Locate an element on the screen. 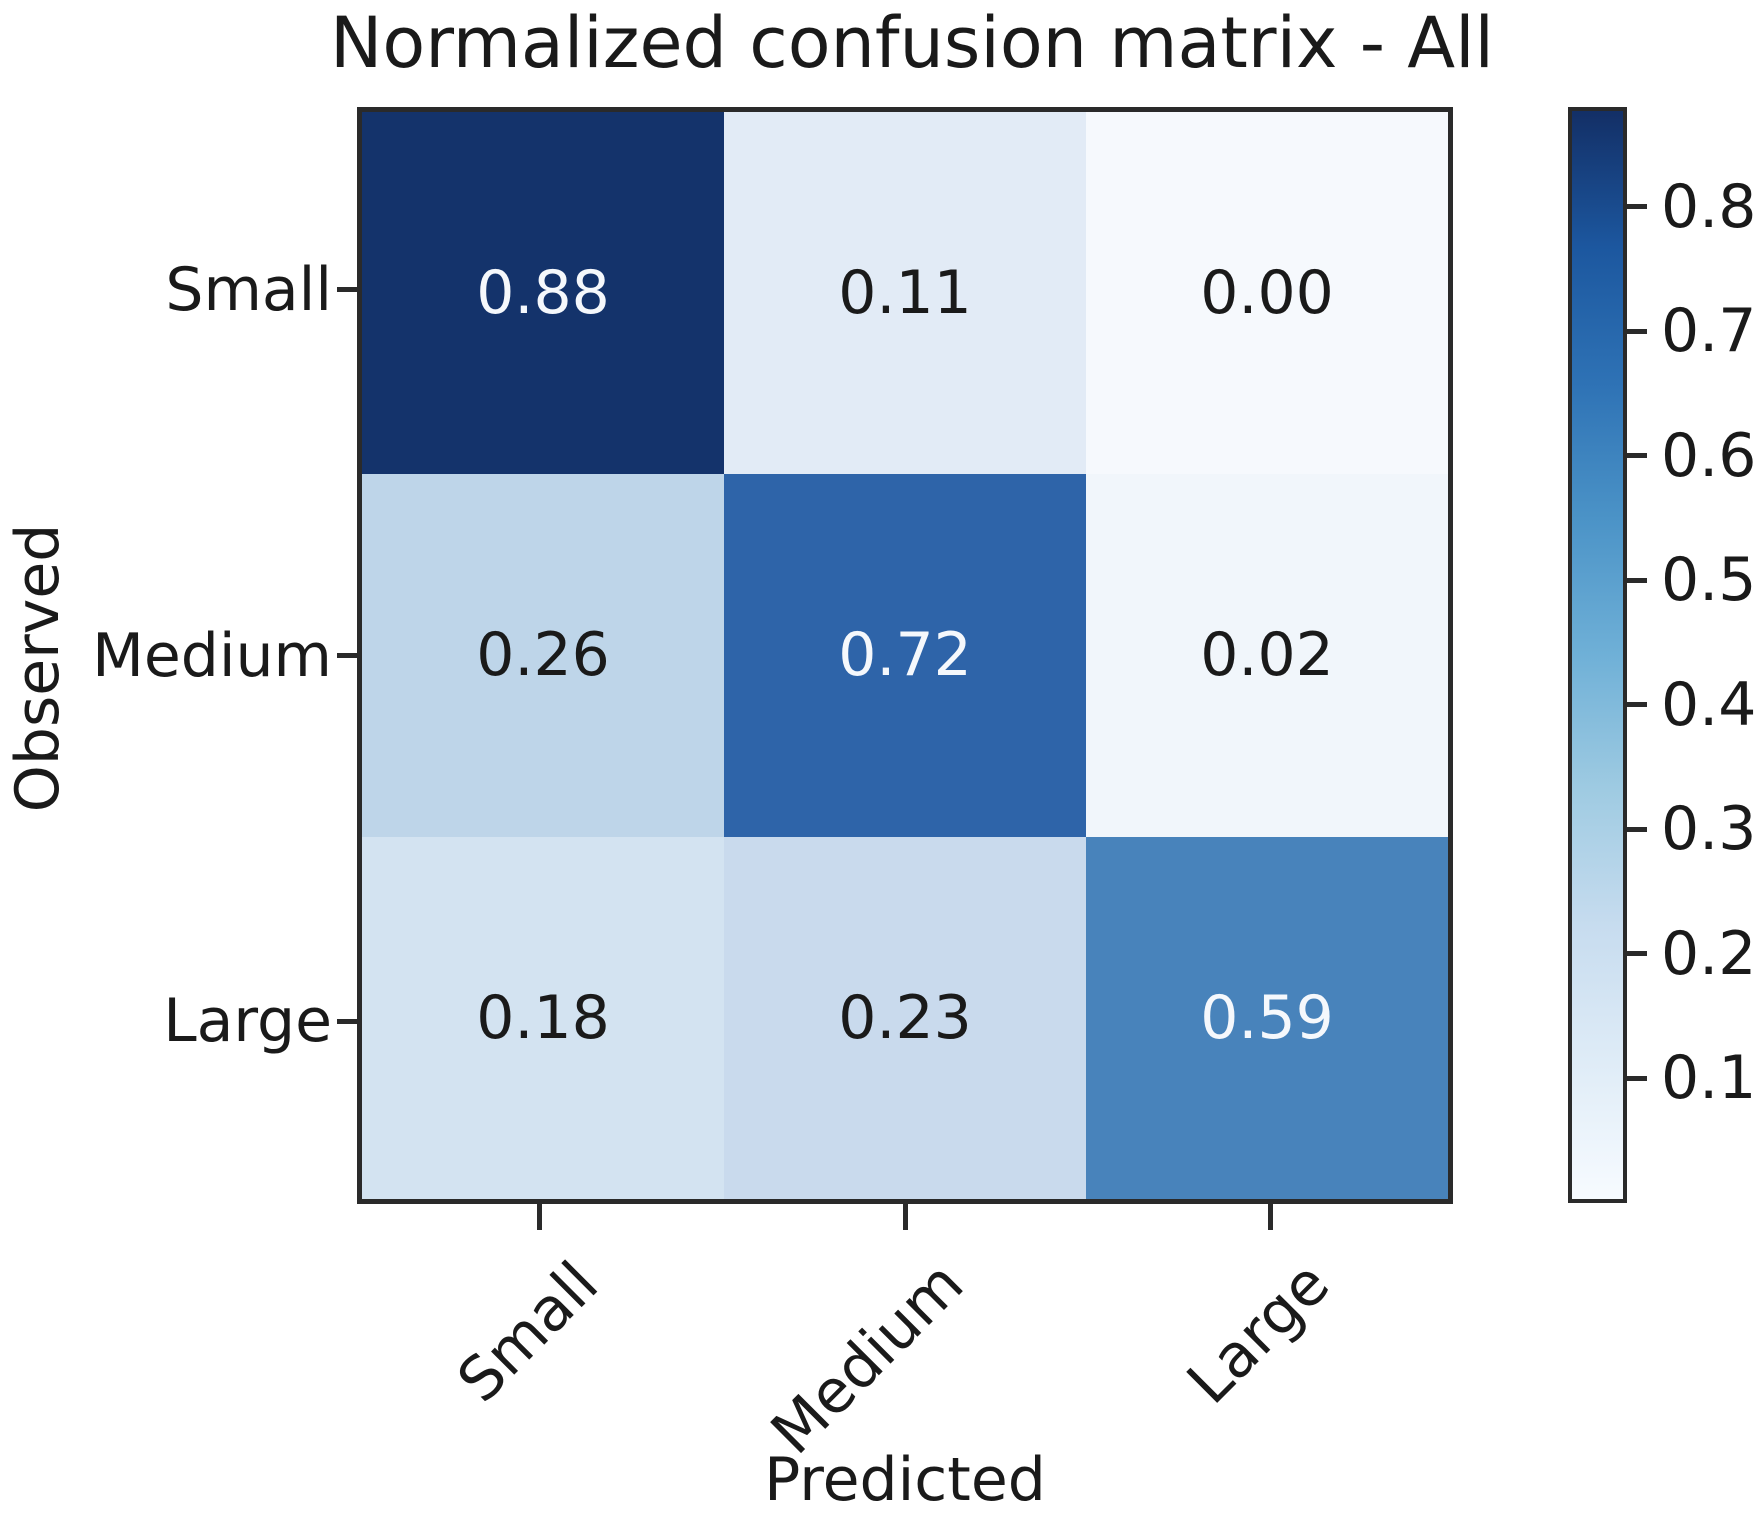  matrix-cell-medium-medium: 0.72 is located at coordinates (905, 655).